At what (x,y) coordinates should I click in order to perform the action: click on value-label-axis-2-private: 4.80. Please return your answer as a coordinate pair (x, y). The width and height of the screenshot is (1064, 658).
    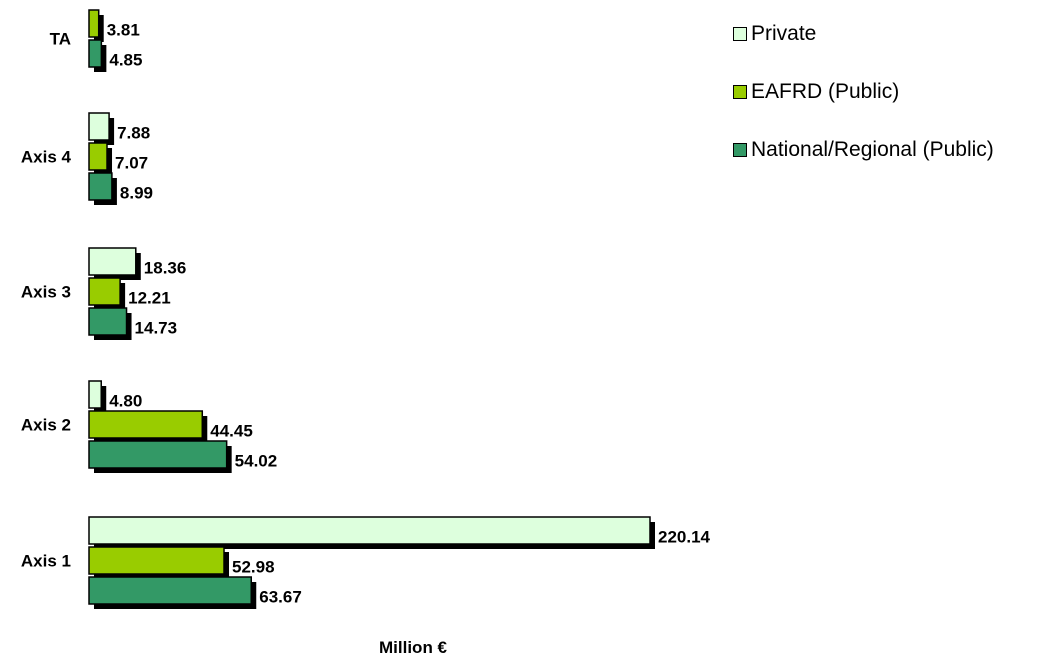
    Looking at the image, I should click on (125, 401).